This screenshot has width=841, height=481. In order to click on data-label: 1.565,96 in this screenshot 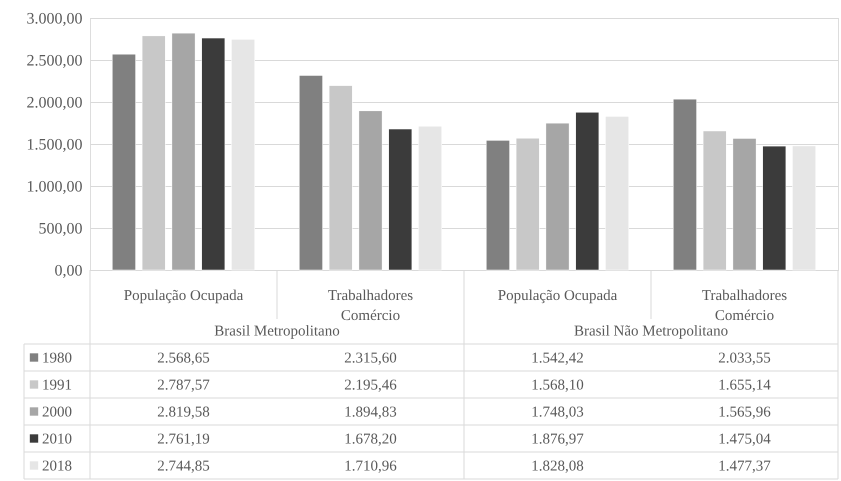, I will do `click(745, 412)`.